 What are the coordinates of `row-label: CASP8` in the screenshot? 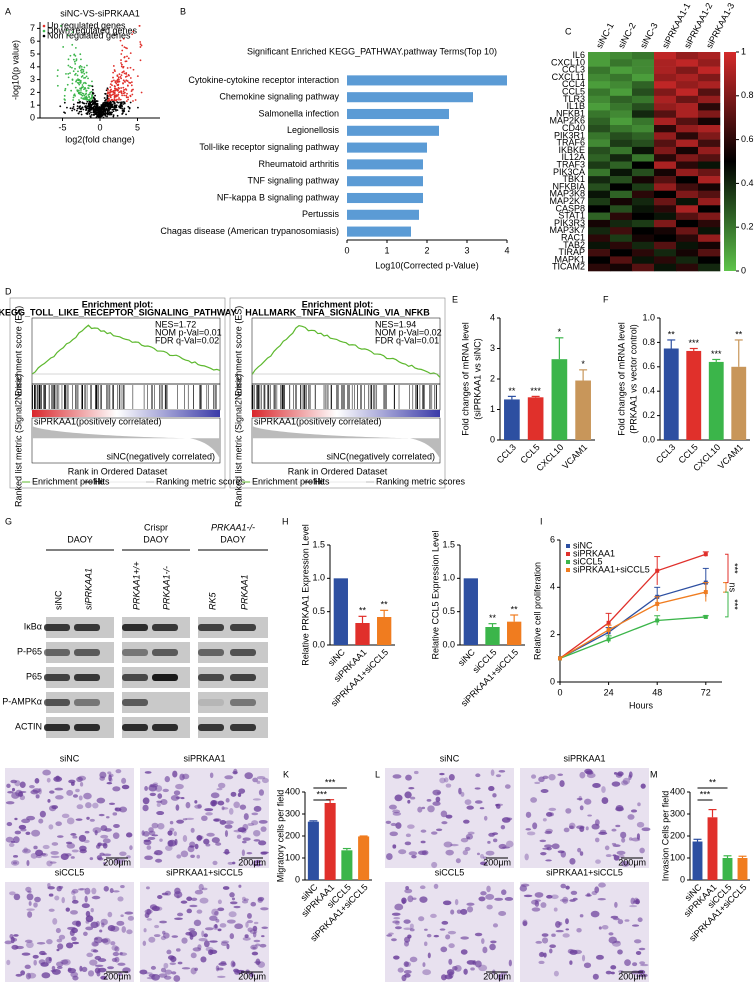 It's located at (570, 208).